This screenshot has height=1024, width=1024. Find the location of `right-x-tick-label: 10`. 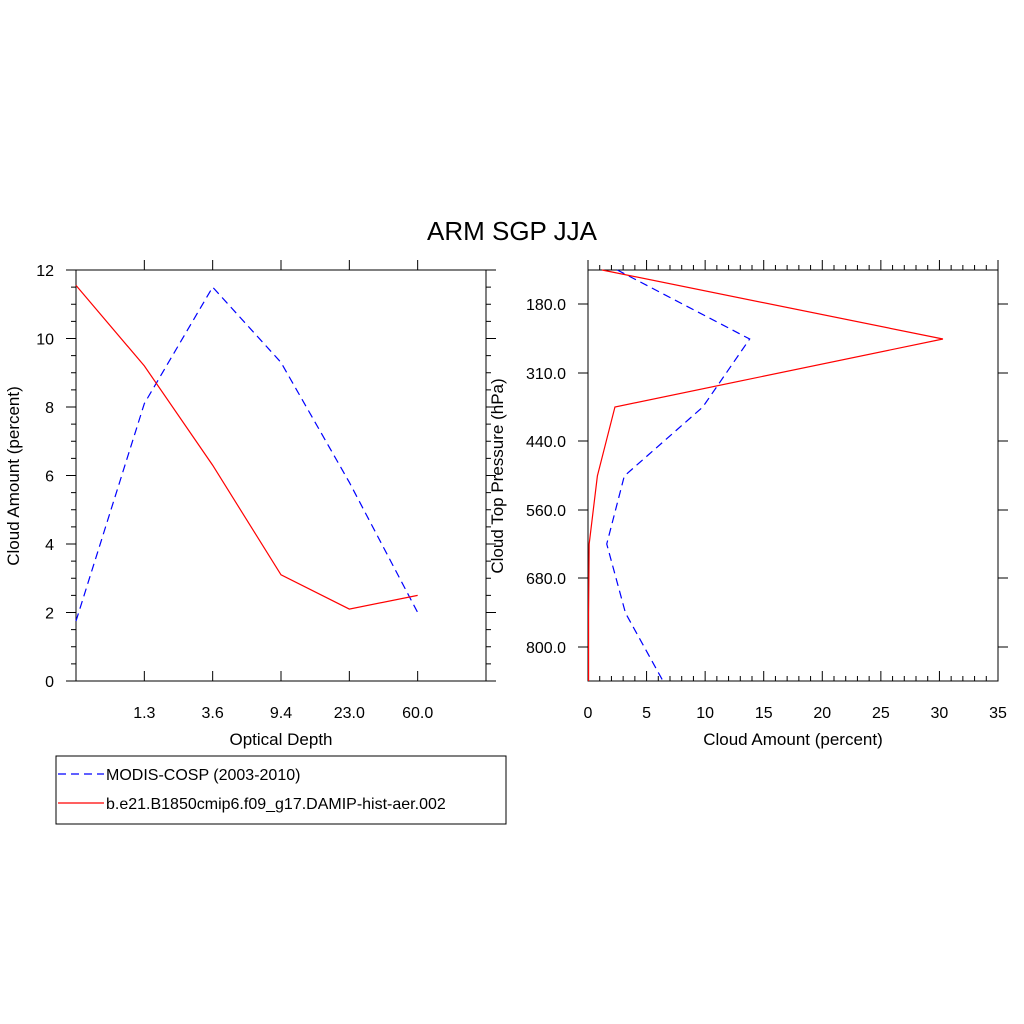

right-x-tick-label: 10 is located at coordinates (705, 713).